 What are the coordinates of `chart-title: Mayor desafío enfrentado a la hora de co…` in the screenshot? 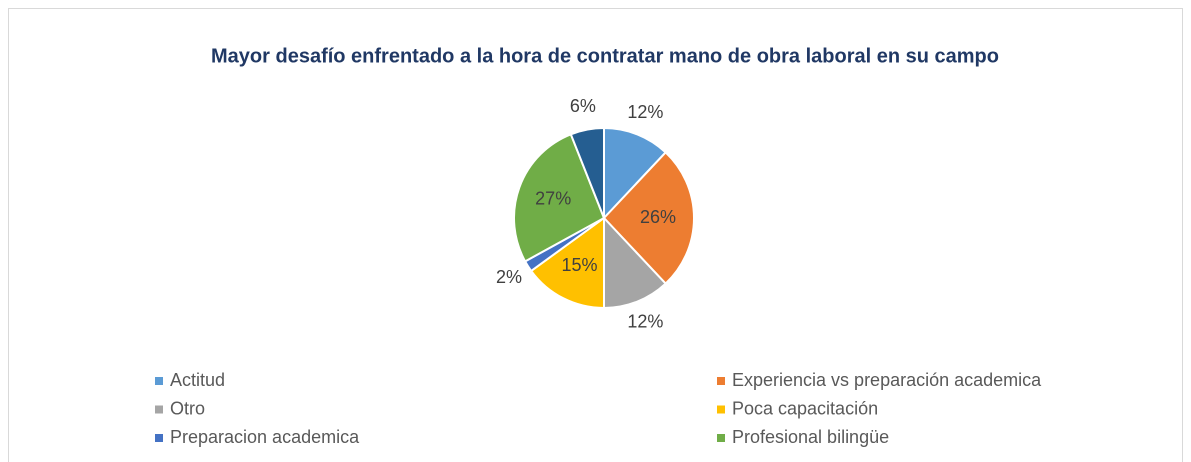 It's located at (605, 56).